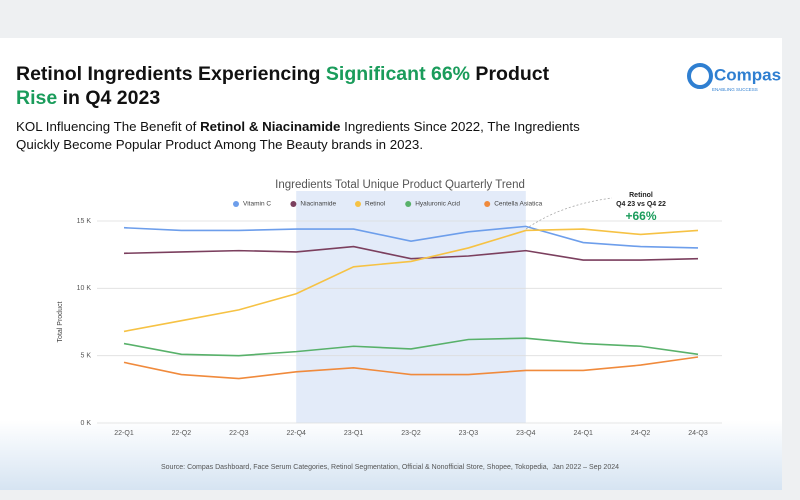  What do you see at coordinates (518, 204) in the screenshot?
I see `legend-label: Centella Asiatica` at bounding box center [518, 204].